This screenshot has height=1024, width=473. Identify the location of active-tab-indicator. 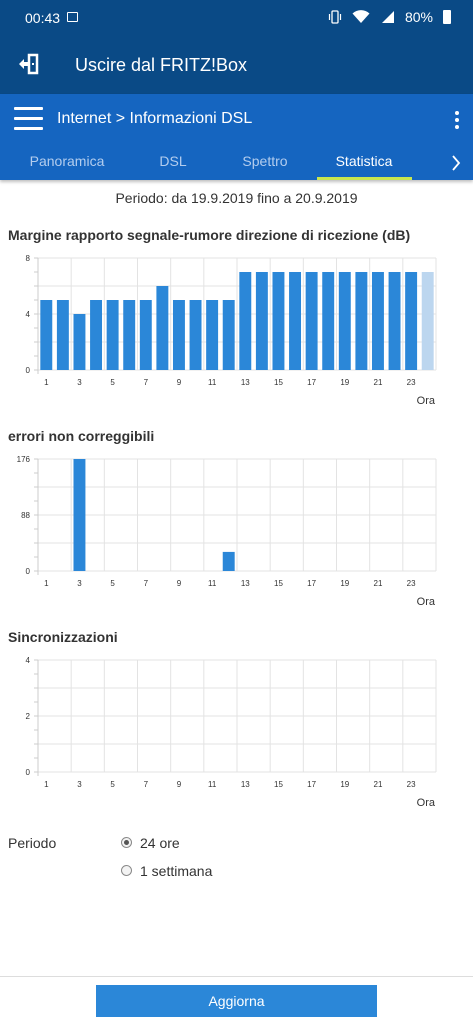
(364, 178).